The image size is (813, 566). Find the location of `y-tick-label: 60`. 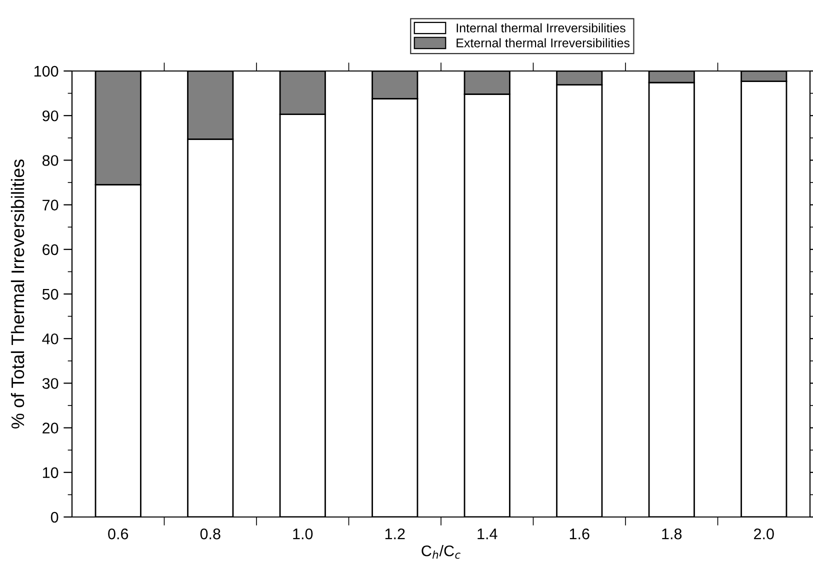

y-tick-label: 60 is located at coordinates (50, 250).